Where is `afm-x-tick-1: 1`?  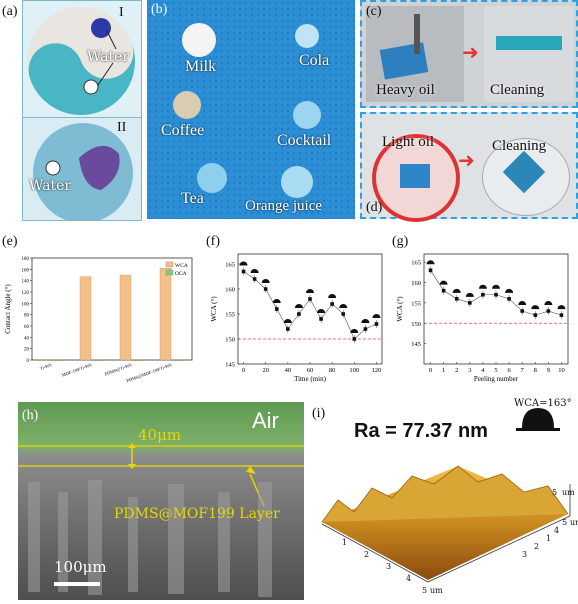 afm-x-tick-1: 1 is located at coordinates (345, 542).